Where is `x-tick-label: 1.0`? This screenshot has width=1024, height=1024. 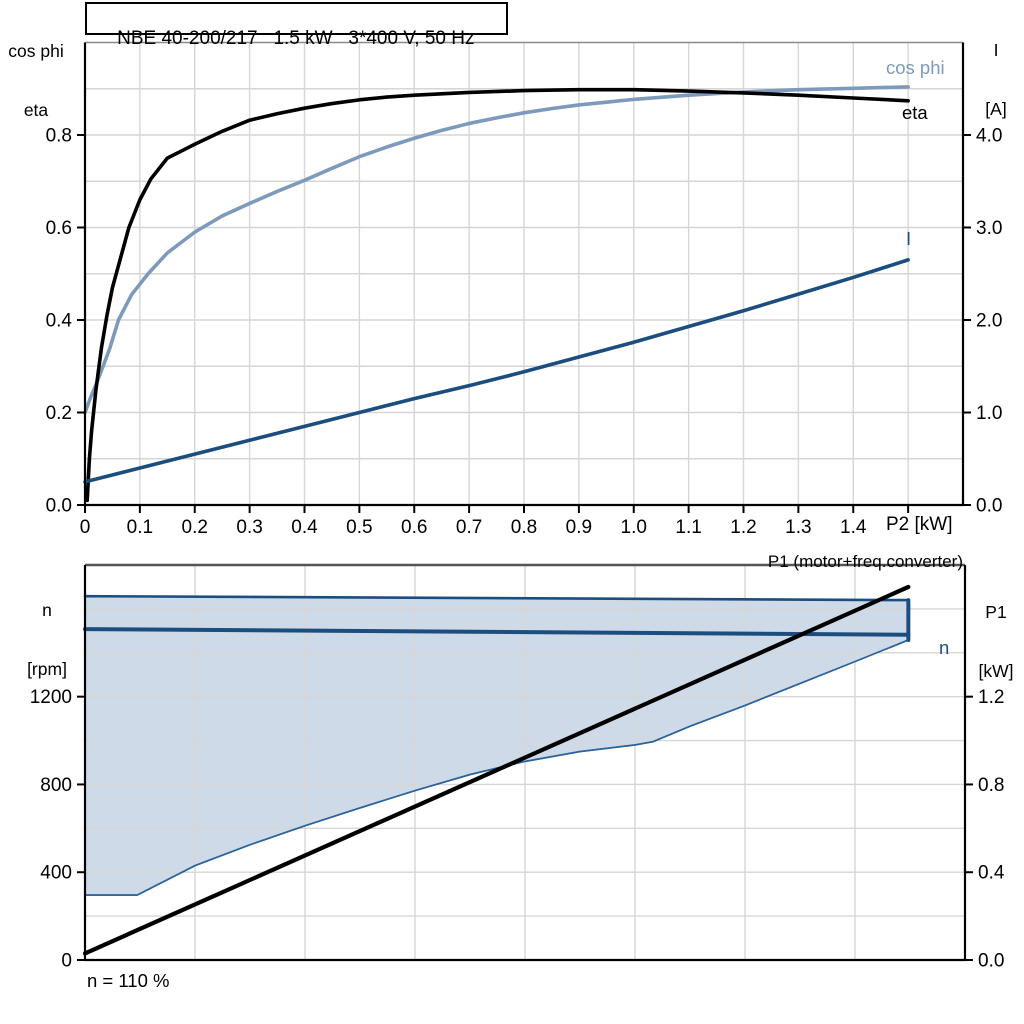
x-tick-label: 1.0 is located at coordinates (634, 527).